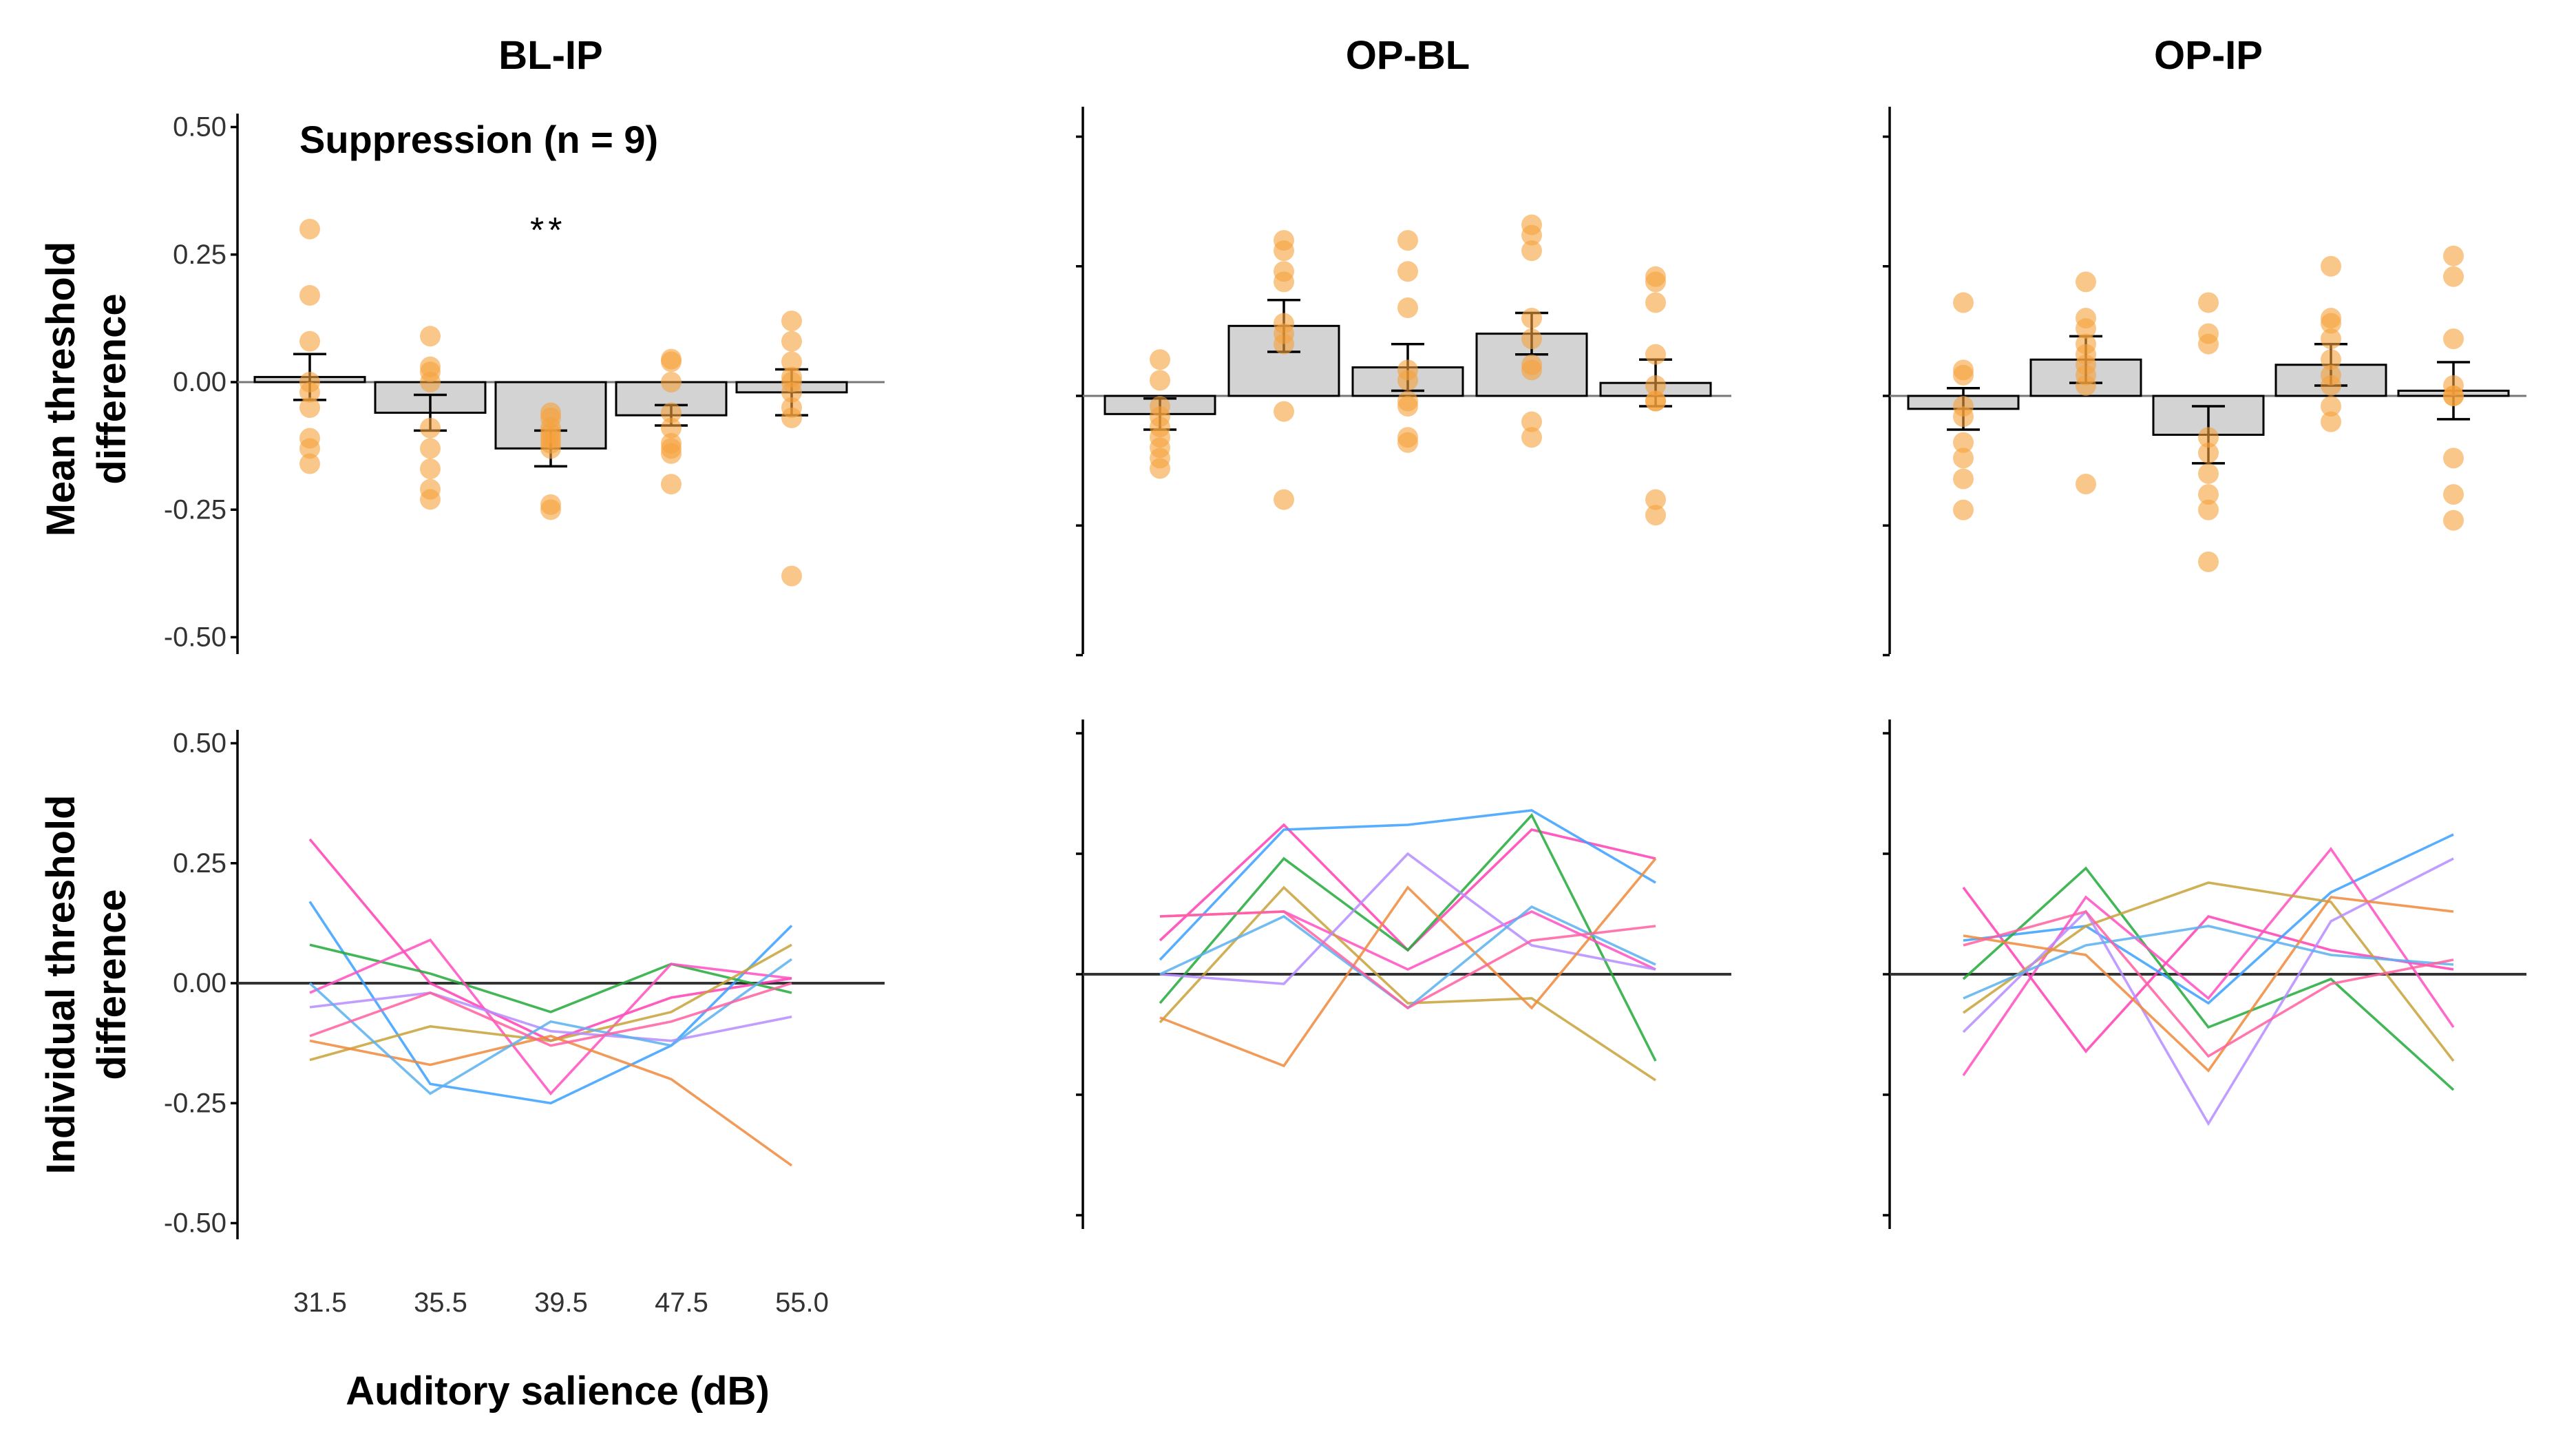  Describe the element at coordinates (195, 1103) in the screenshot. I see `y-tick-label-bottom: -0.25` at that location.